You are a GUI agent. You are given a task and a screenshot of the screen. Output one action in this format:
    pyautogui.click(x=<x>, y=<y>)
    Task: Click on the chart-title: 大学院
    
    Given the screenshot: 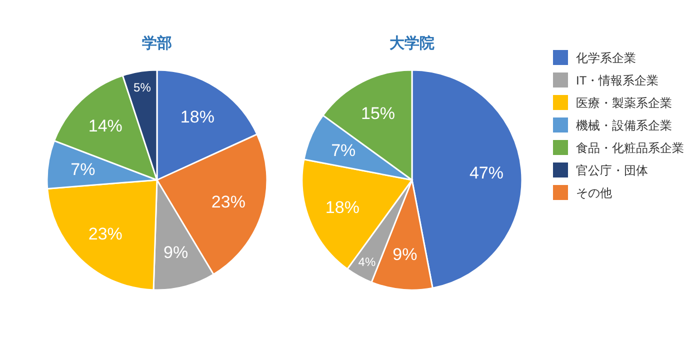 What is the action you would take?
    pyautogui.click(x=412, y=43)
    